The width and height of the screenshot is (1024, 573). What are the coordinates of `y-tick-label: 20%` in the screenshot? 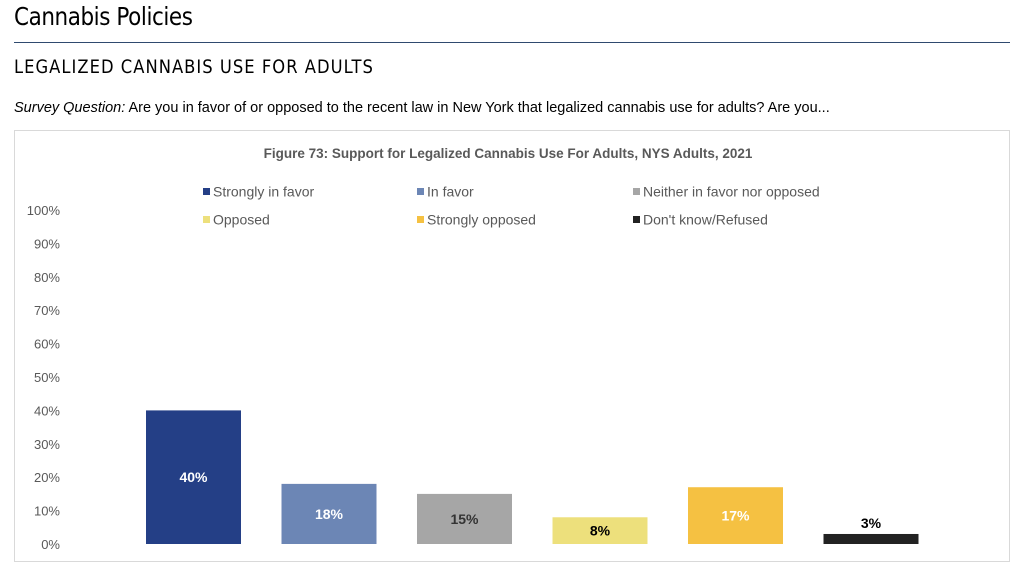 It's located at (47, 477).